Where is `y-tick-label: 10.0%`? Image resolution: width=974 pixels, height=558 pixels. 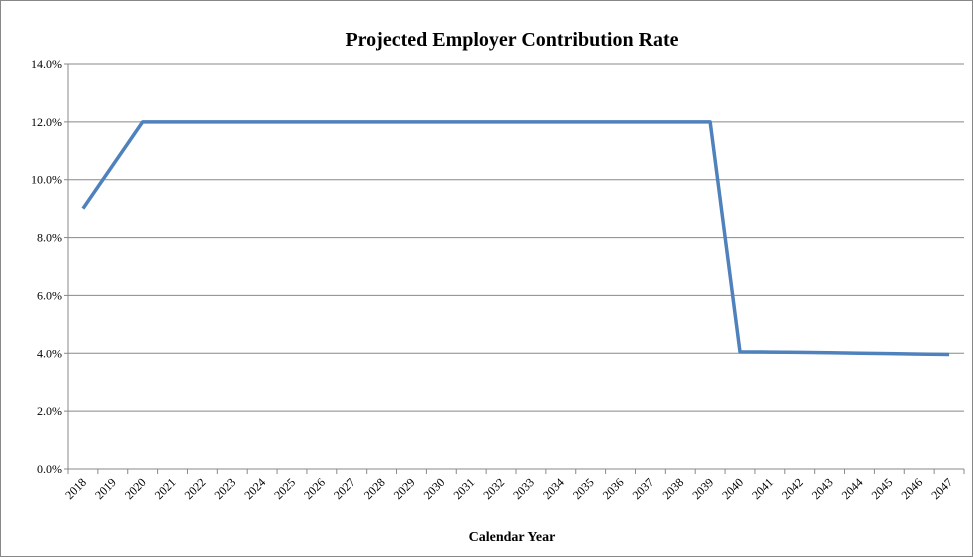 y-tick-label: 10.0% is located at coordinates (46, 180).